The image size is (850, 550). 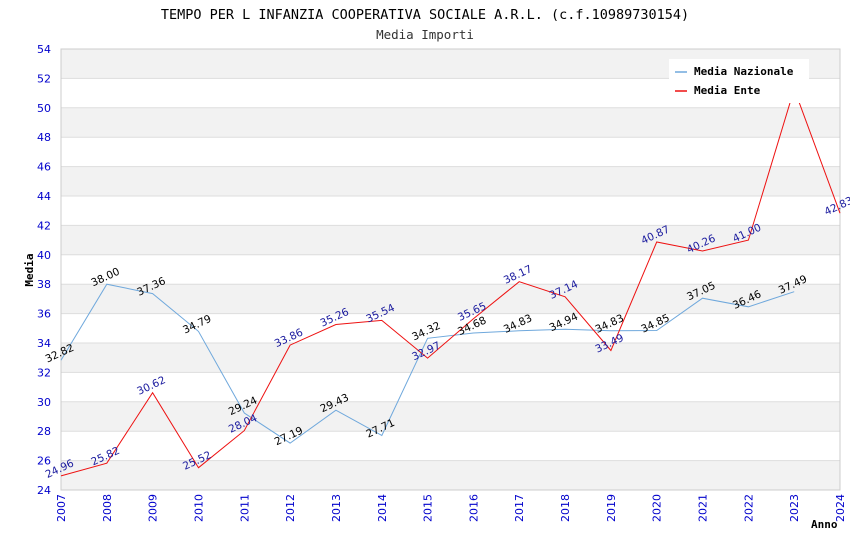 I want to click on y-tick-label: 46, so click(x=44, y=167).